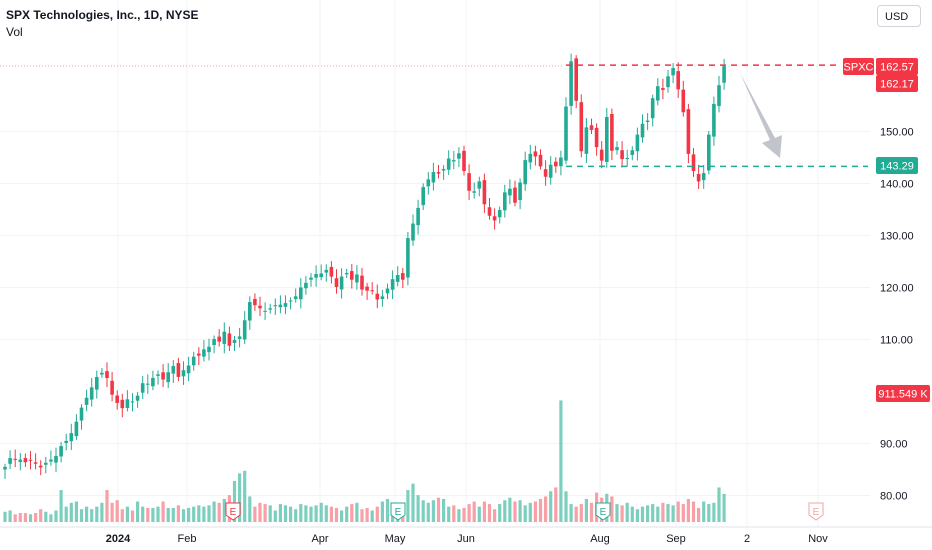  I want to click on x-tick-label: Nov, so click(818, 539).